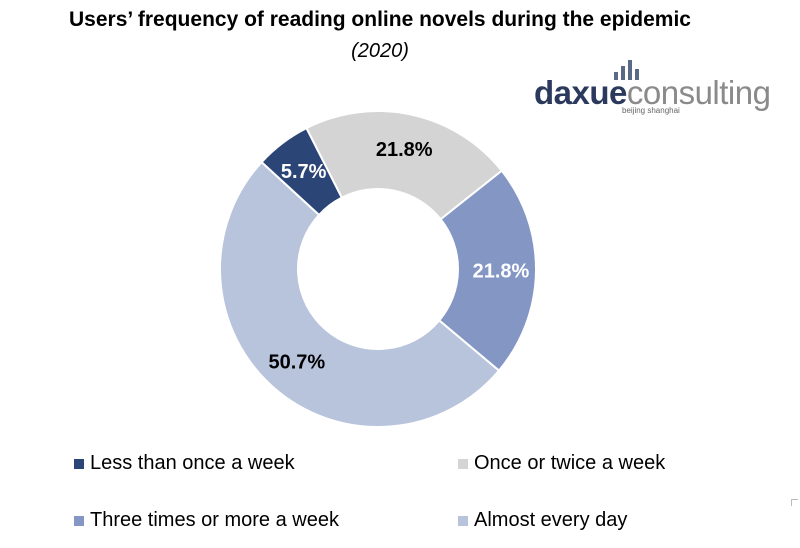 The width and height of the screenshot is (800, 548). I want to click on slice-less-than-once-a-week, so click(302, 171).